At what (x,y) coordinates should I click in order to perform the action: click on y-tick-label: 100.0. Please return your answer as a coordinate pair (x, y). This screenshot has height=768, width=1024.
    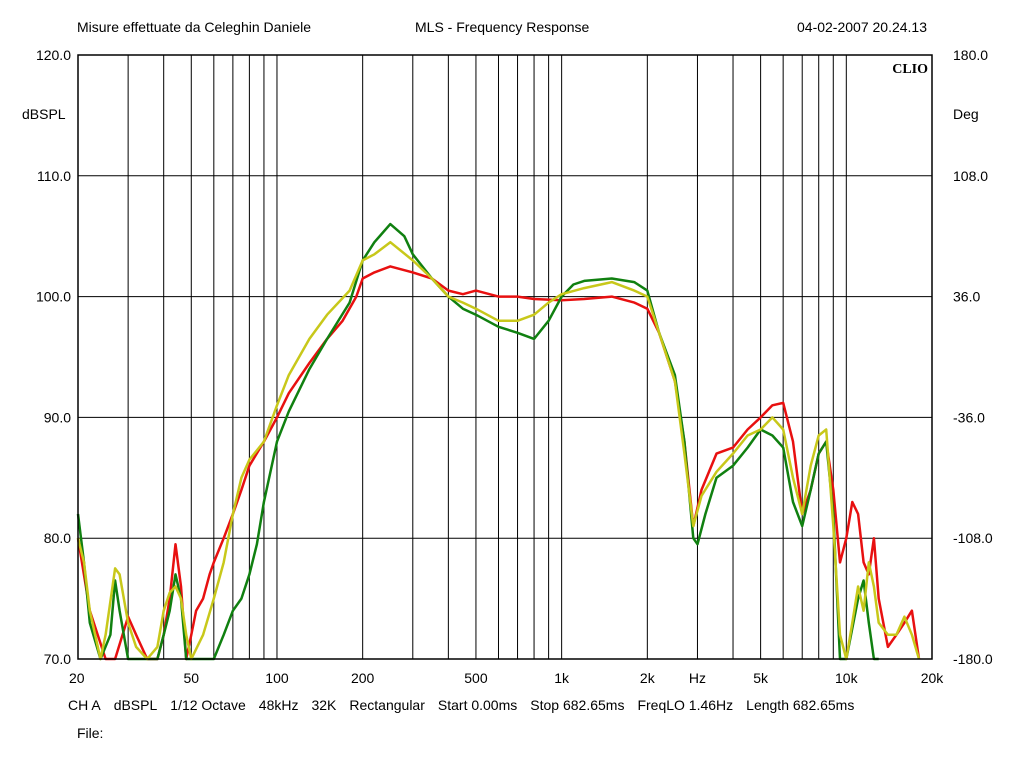
    Looking at the image, I should click on (53, 297).